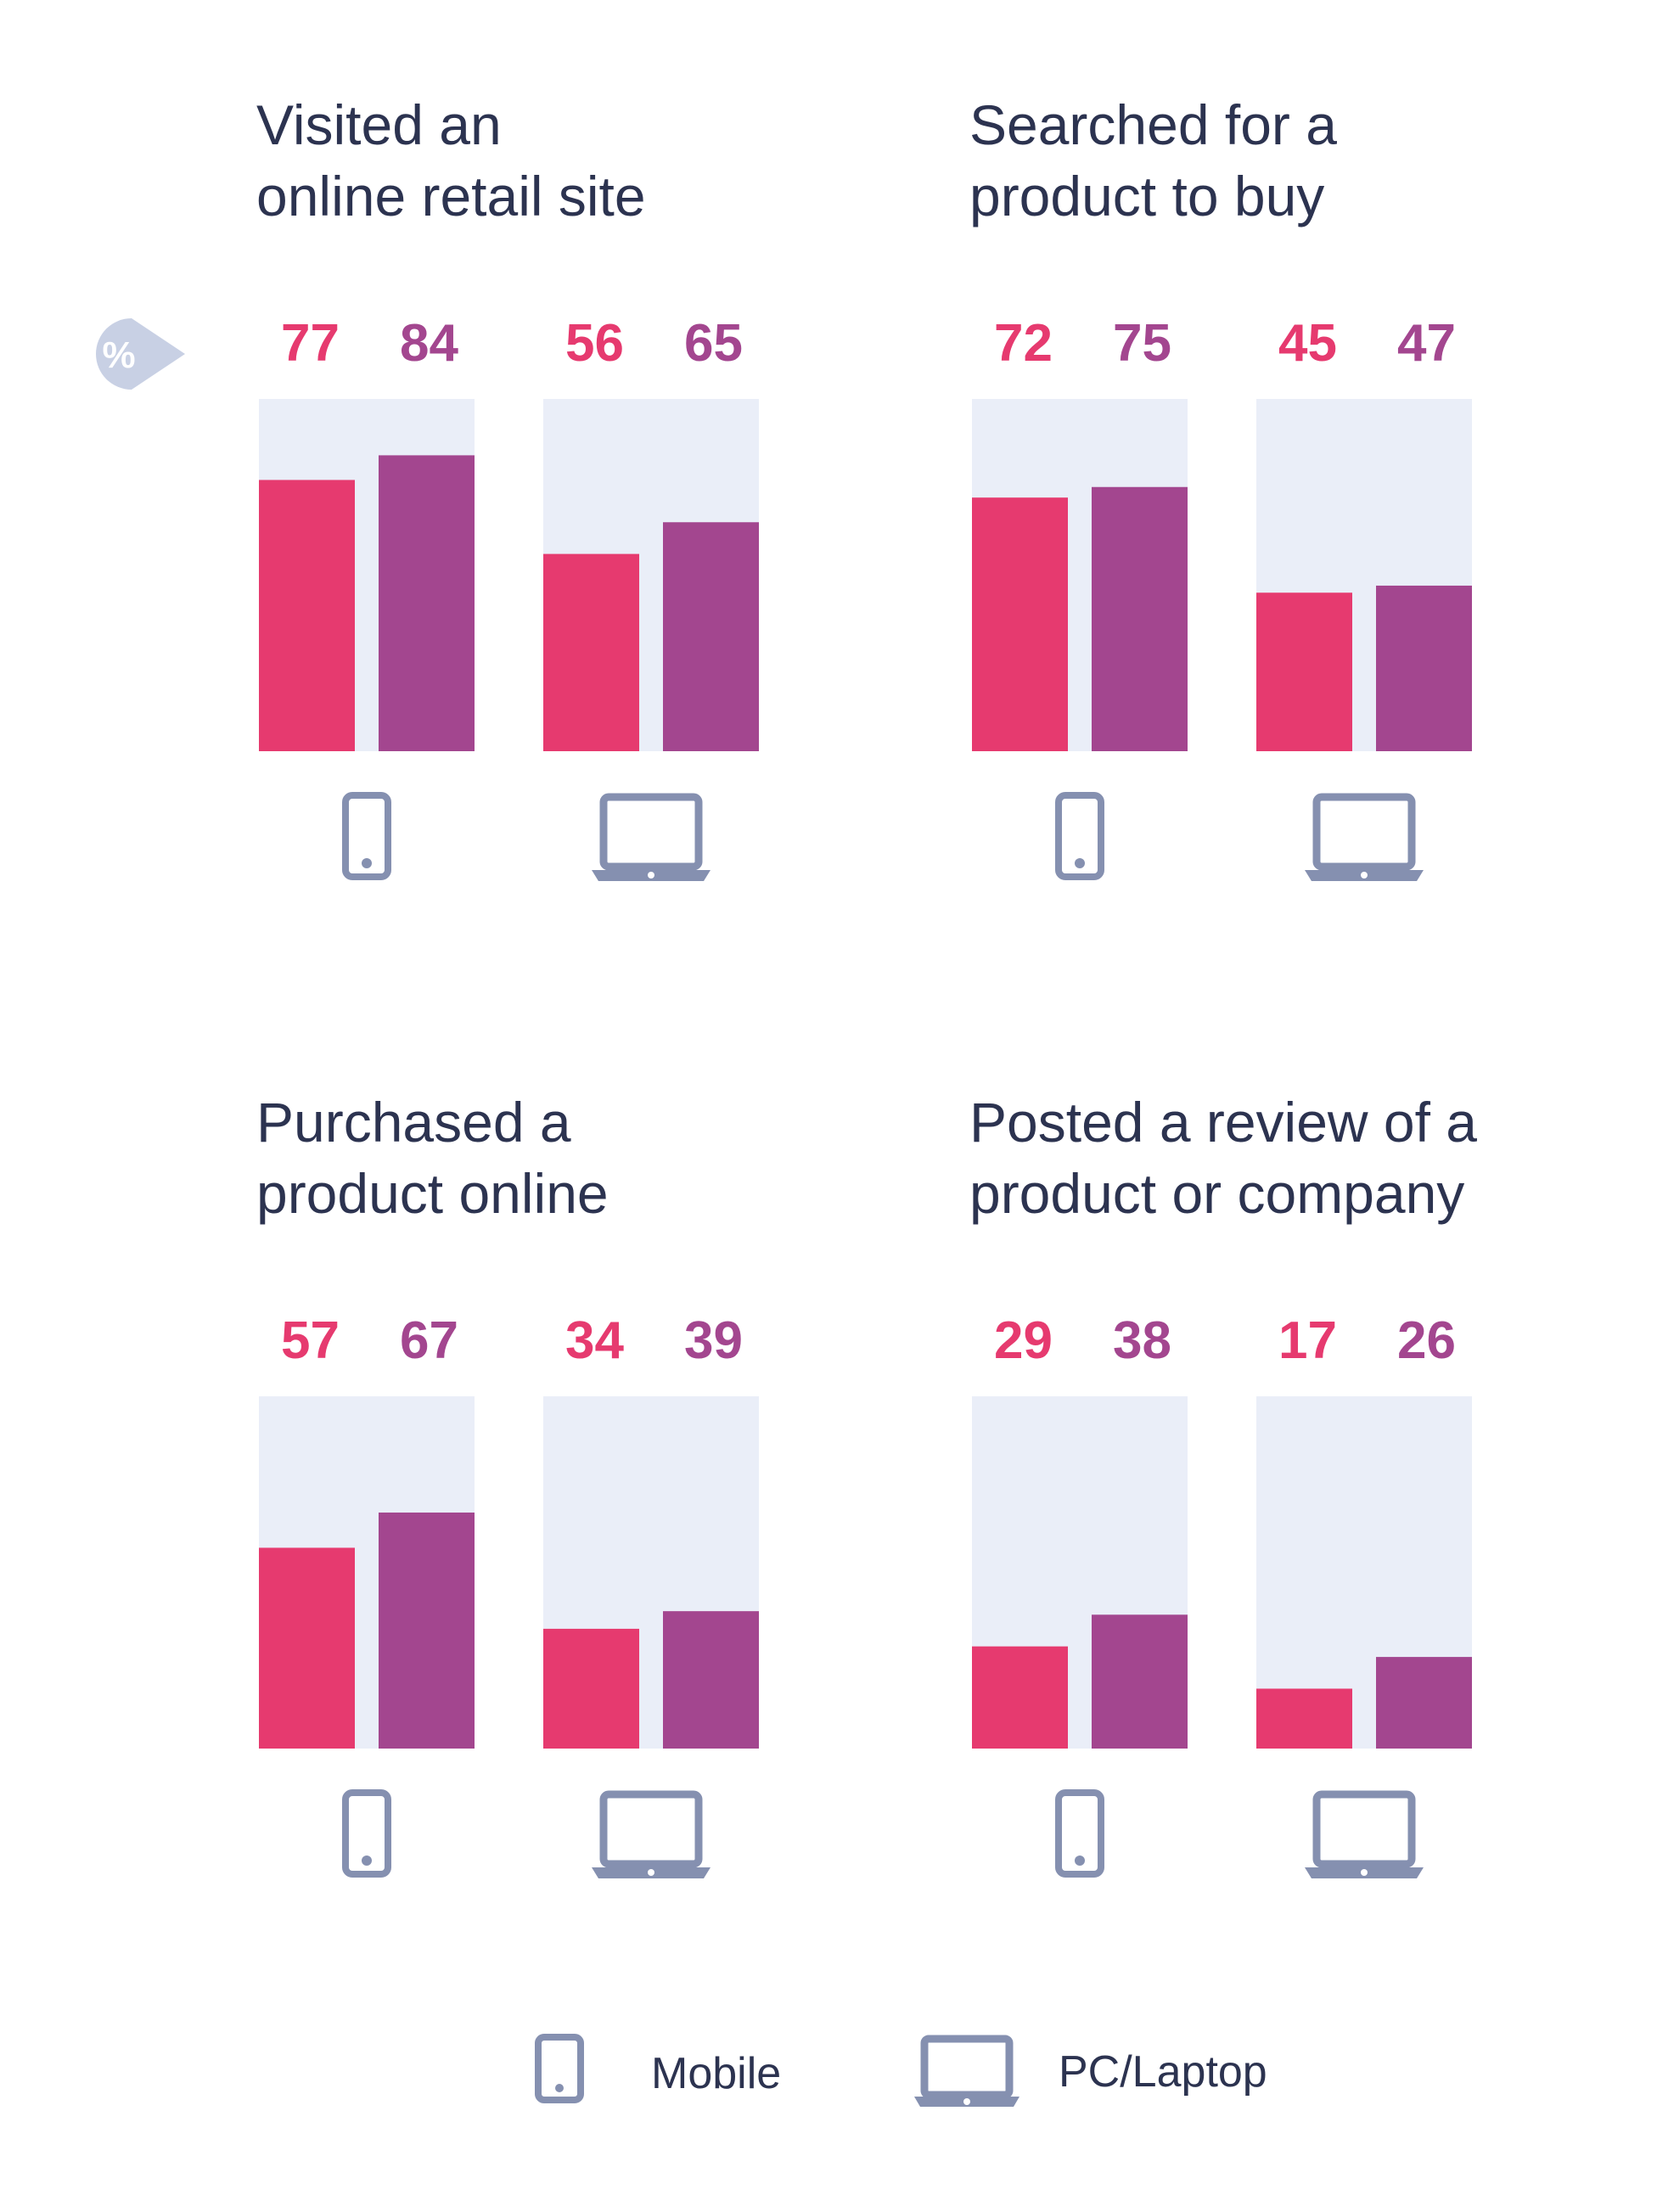 This screenshot has width=1657, height=2212. Describe the element at coordinates (429, 343) in the screenshot. I see `data-label: 84` at that location.